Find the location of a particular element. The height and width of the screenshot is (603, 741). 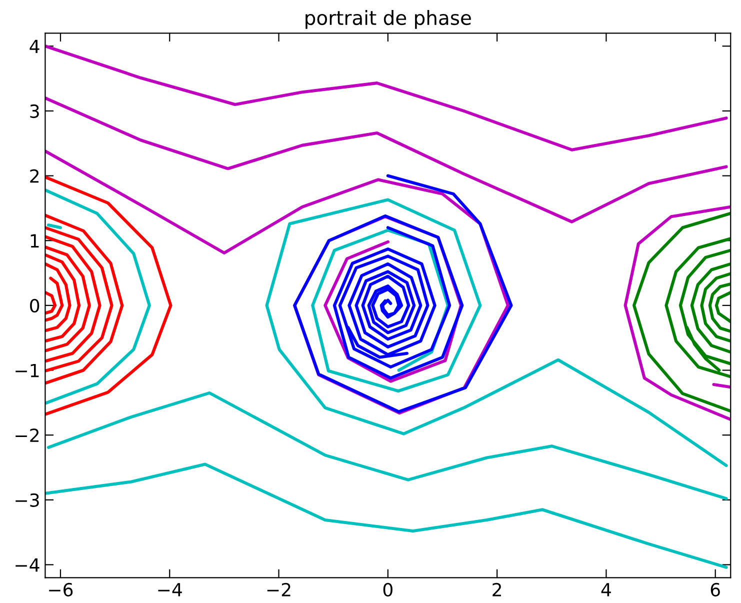

x-tick-label: 4 is located at coordinates (606, 589).